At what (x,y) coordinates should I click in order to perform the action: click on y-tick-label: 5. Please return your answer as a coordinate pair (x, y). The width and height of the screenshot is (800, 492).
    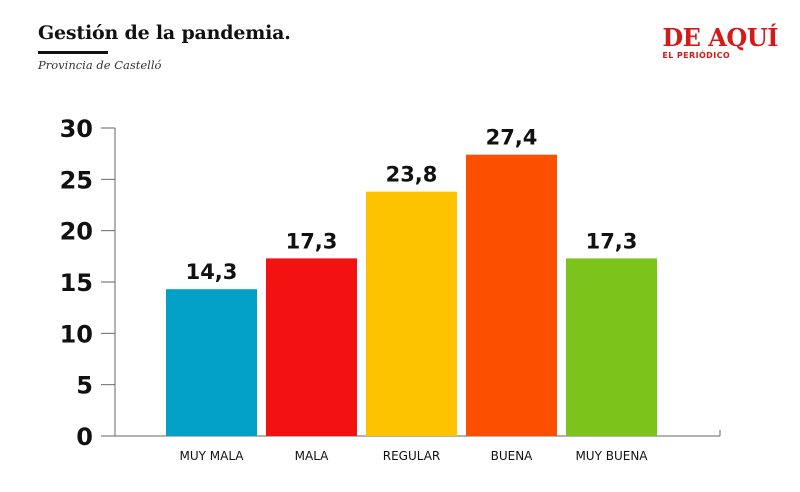
    Looking at the image, I should click on (84, 386).